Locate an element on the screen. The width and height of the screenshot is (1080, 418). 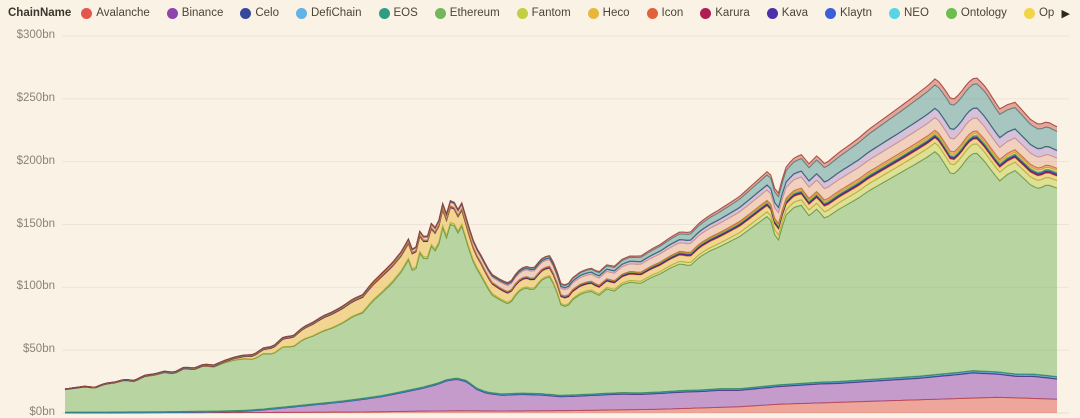
legend-item-label: Icon is located at coordinates (672, 13).